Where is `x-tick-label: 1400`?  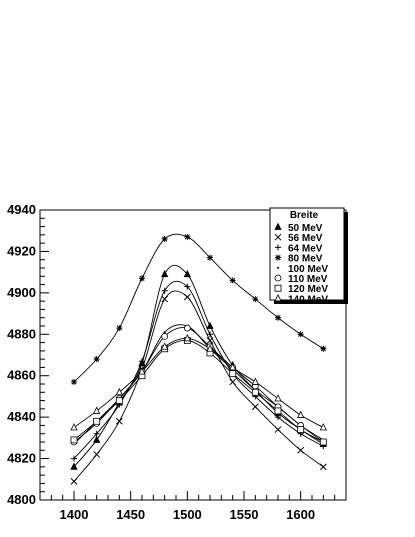
x-tick-label: 1400 is located at coordinates (74, 514).